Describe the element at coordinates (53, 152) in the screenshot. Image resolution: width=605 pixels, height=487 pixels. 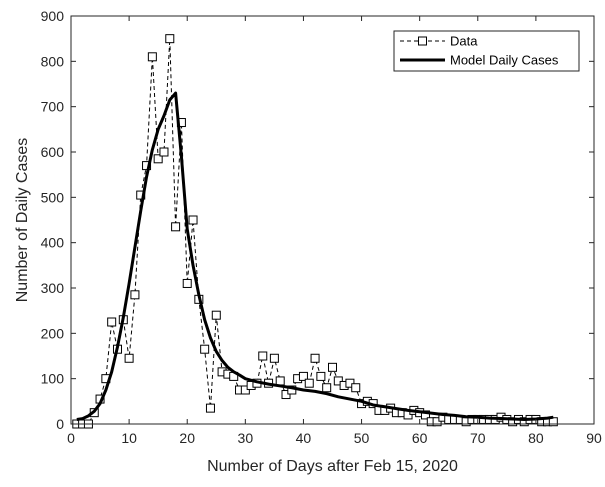
I see `y-tick-label: 600` at that location.